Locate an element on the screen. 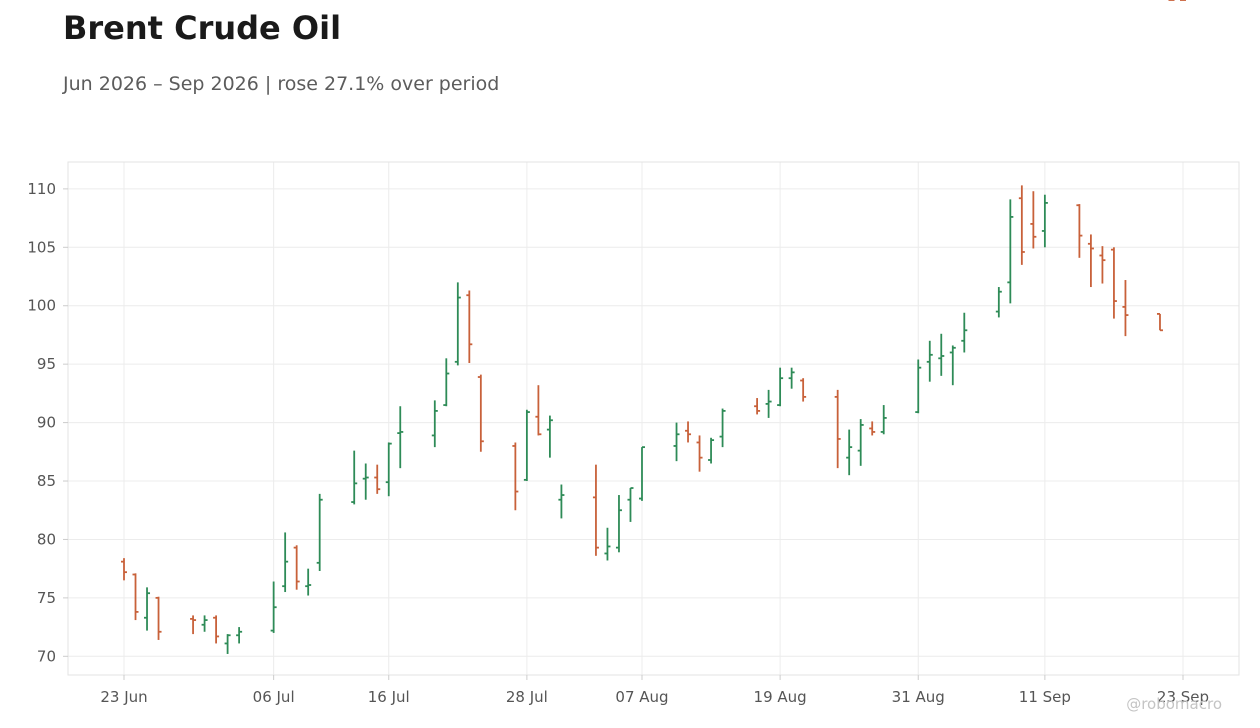  y-tick-label: 70 is located at coordinates (46, 656).